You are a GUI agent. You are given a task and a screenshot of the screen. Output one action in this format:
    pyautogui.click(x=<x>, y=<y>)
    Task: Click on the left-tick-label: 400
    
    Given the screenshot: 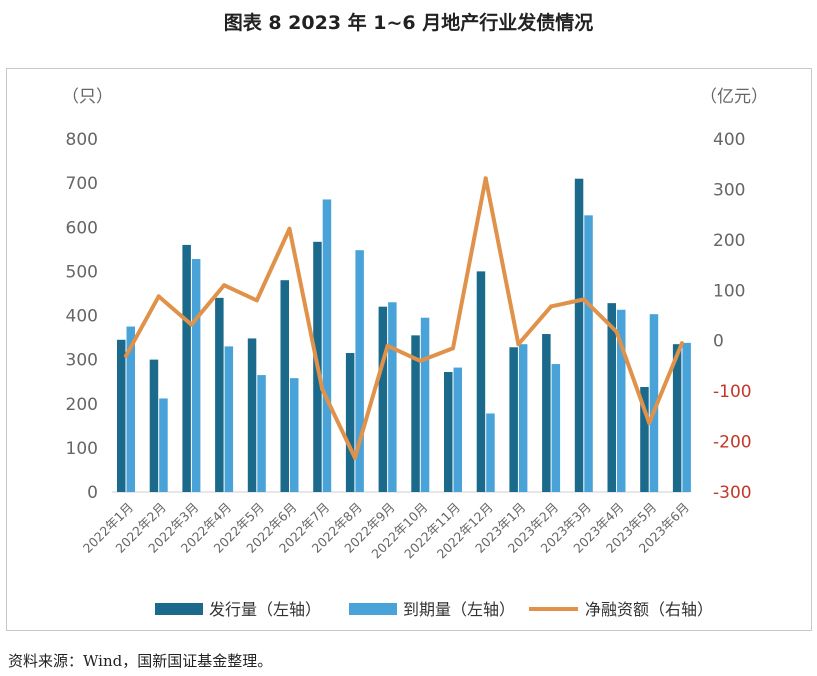 What is the action you would take?
    pyautogui.click(x=82, y=317)
    